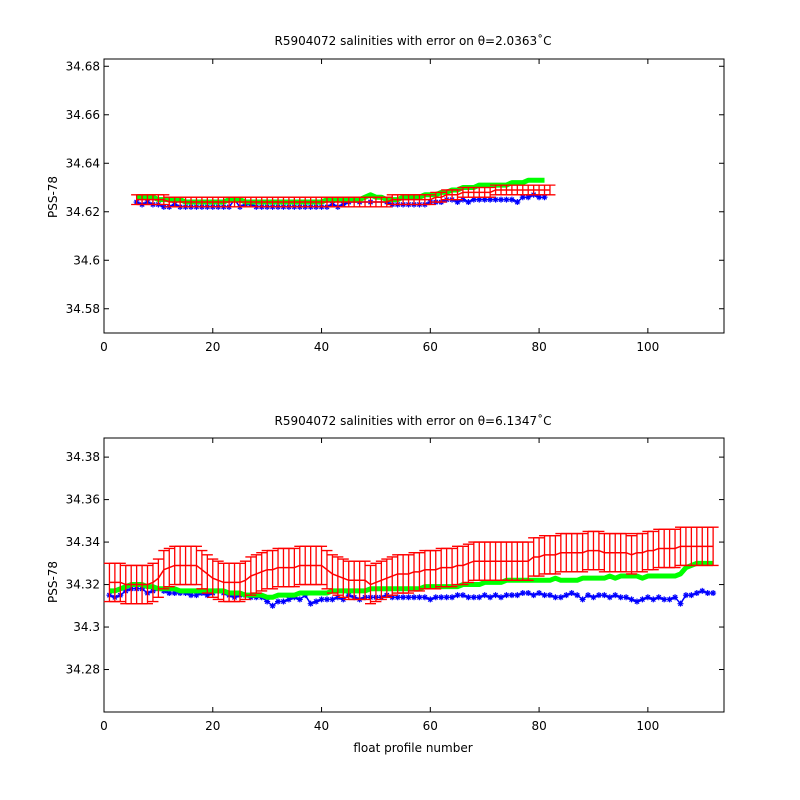 Image resolution: width=800 pixels, height=800 pixels. What do you see at coordinates (321, 347) in the screenshot?
I see `top-chart-x-tick-label: 40` at bounding box center [321, 347].